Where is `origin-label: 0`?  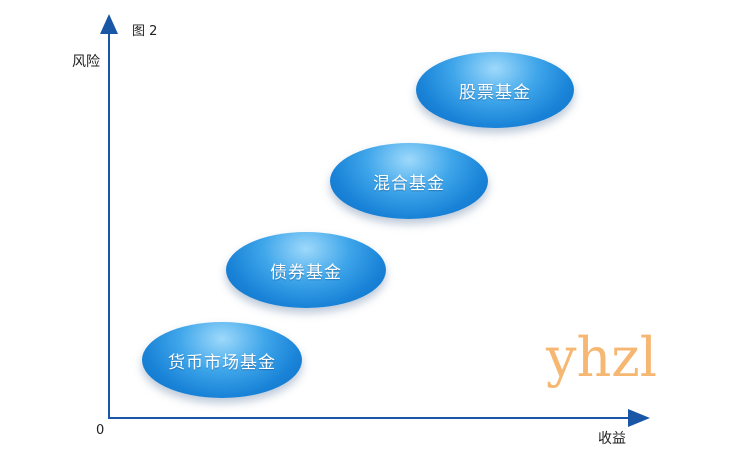
origin-label: 0 is located at coordinates (100, 430).